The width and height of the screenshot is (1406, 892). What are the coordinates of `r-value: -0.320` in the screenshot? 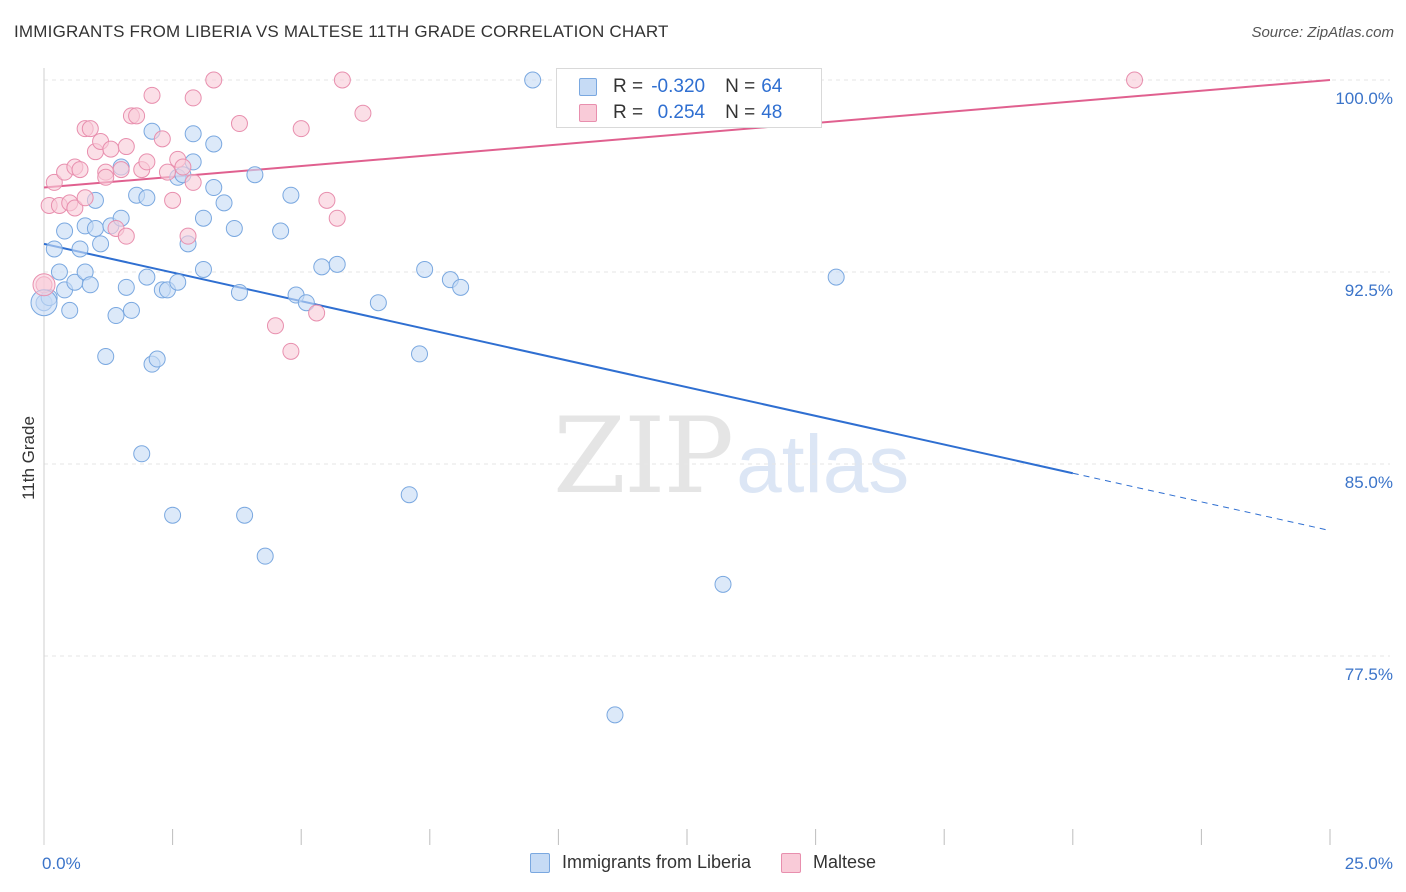 It's located at (678, 86).